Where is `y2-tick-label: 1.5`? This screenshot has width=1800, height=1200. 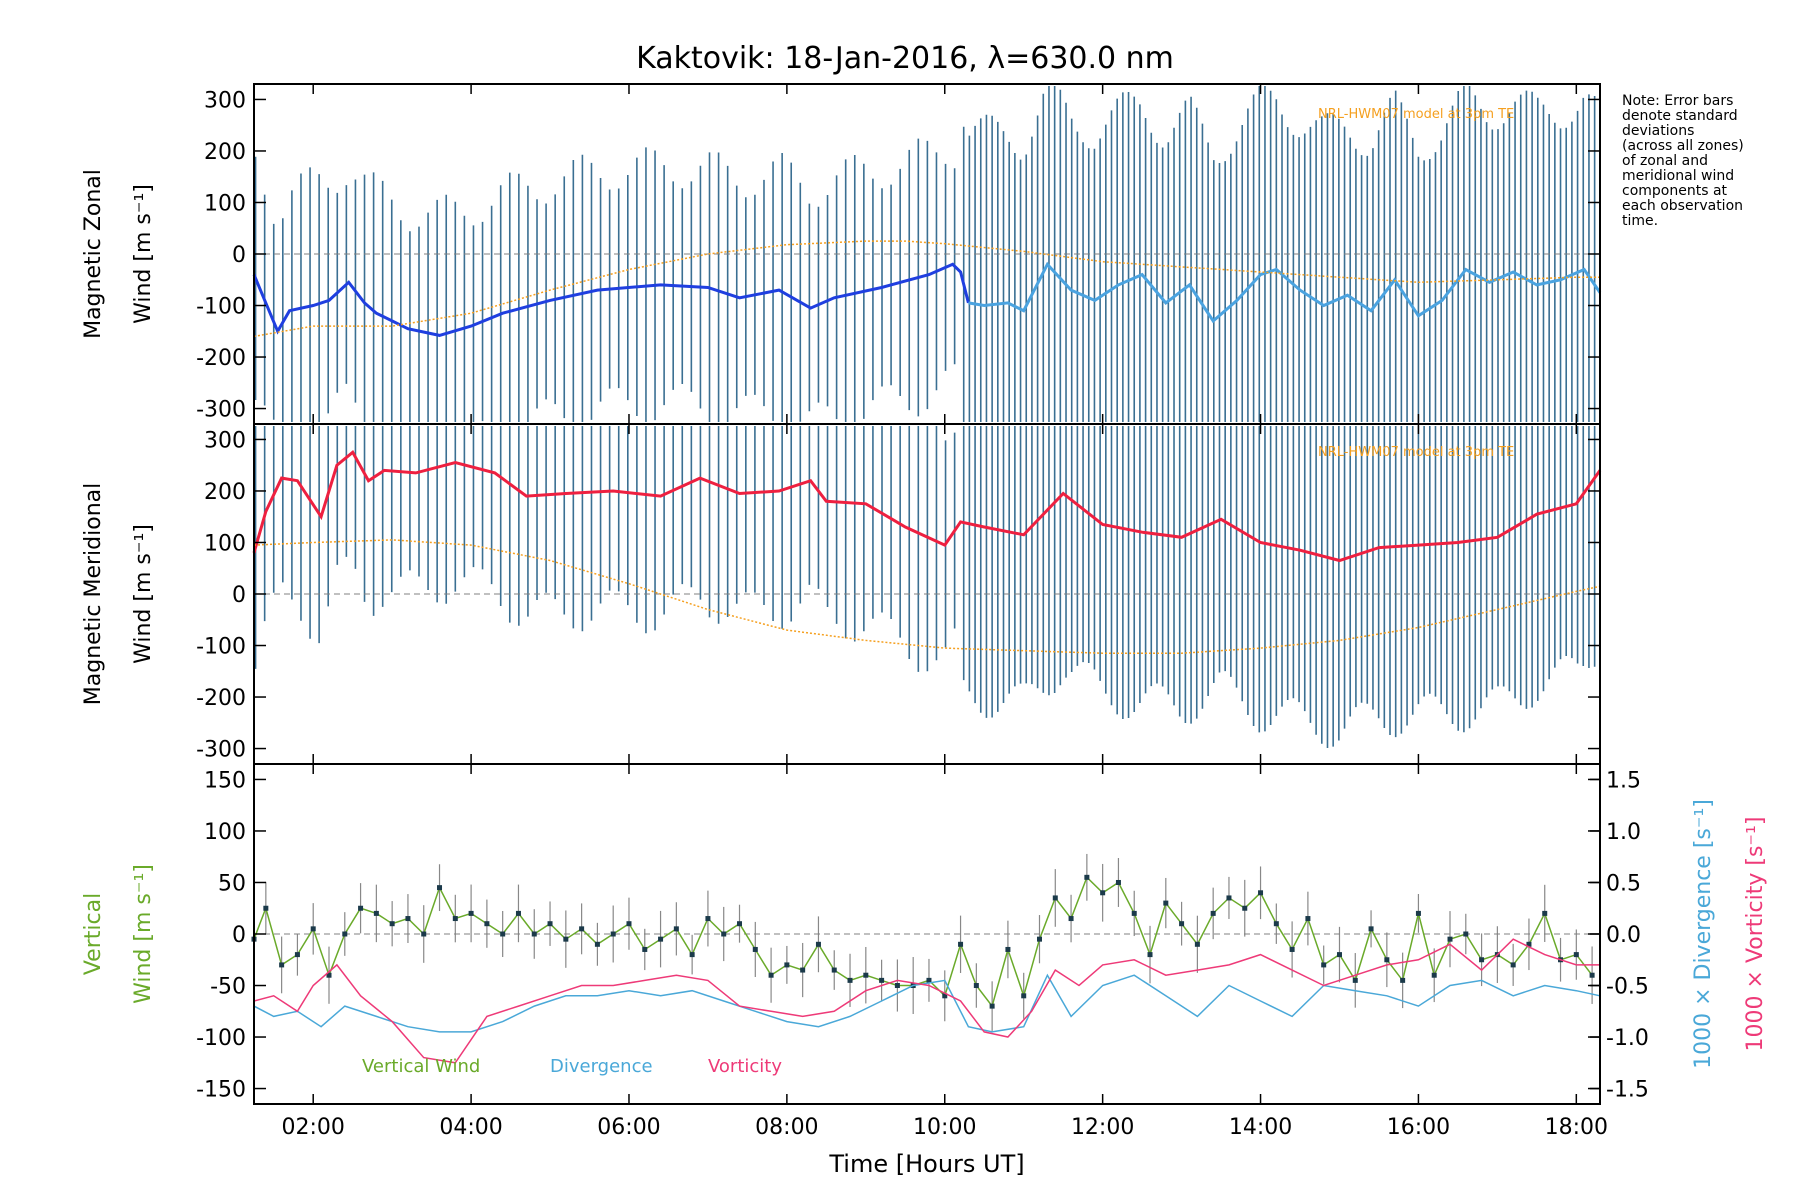 y2-tick-label: 1.5 is located at coordinates (1623, 780).